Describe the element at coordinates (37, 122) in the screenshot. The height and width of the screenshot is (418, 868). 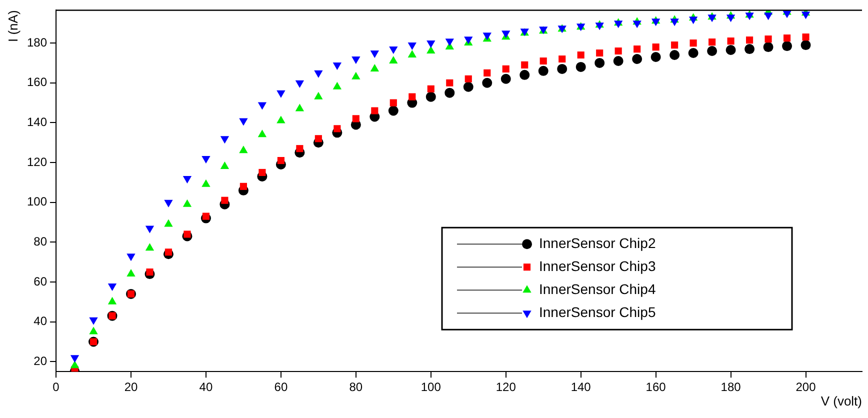
I see `y-tick-label: 140` at that location.